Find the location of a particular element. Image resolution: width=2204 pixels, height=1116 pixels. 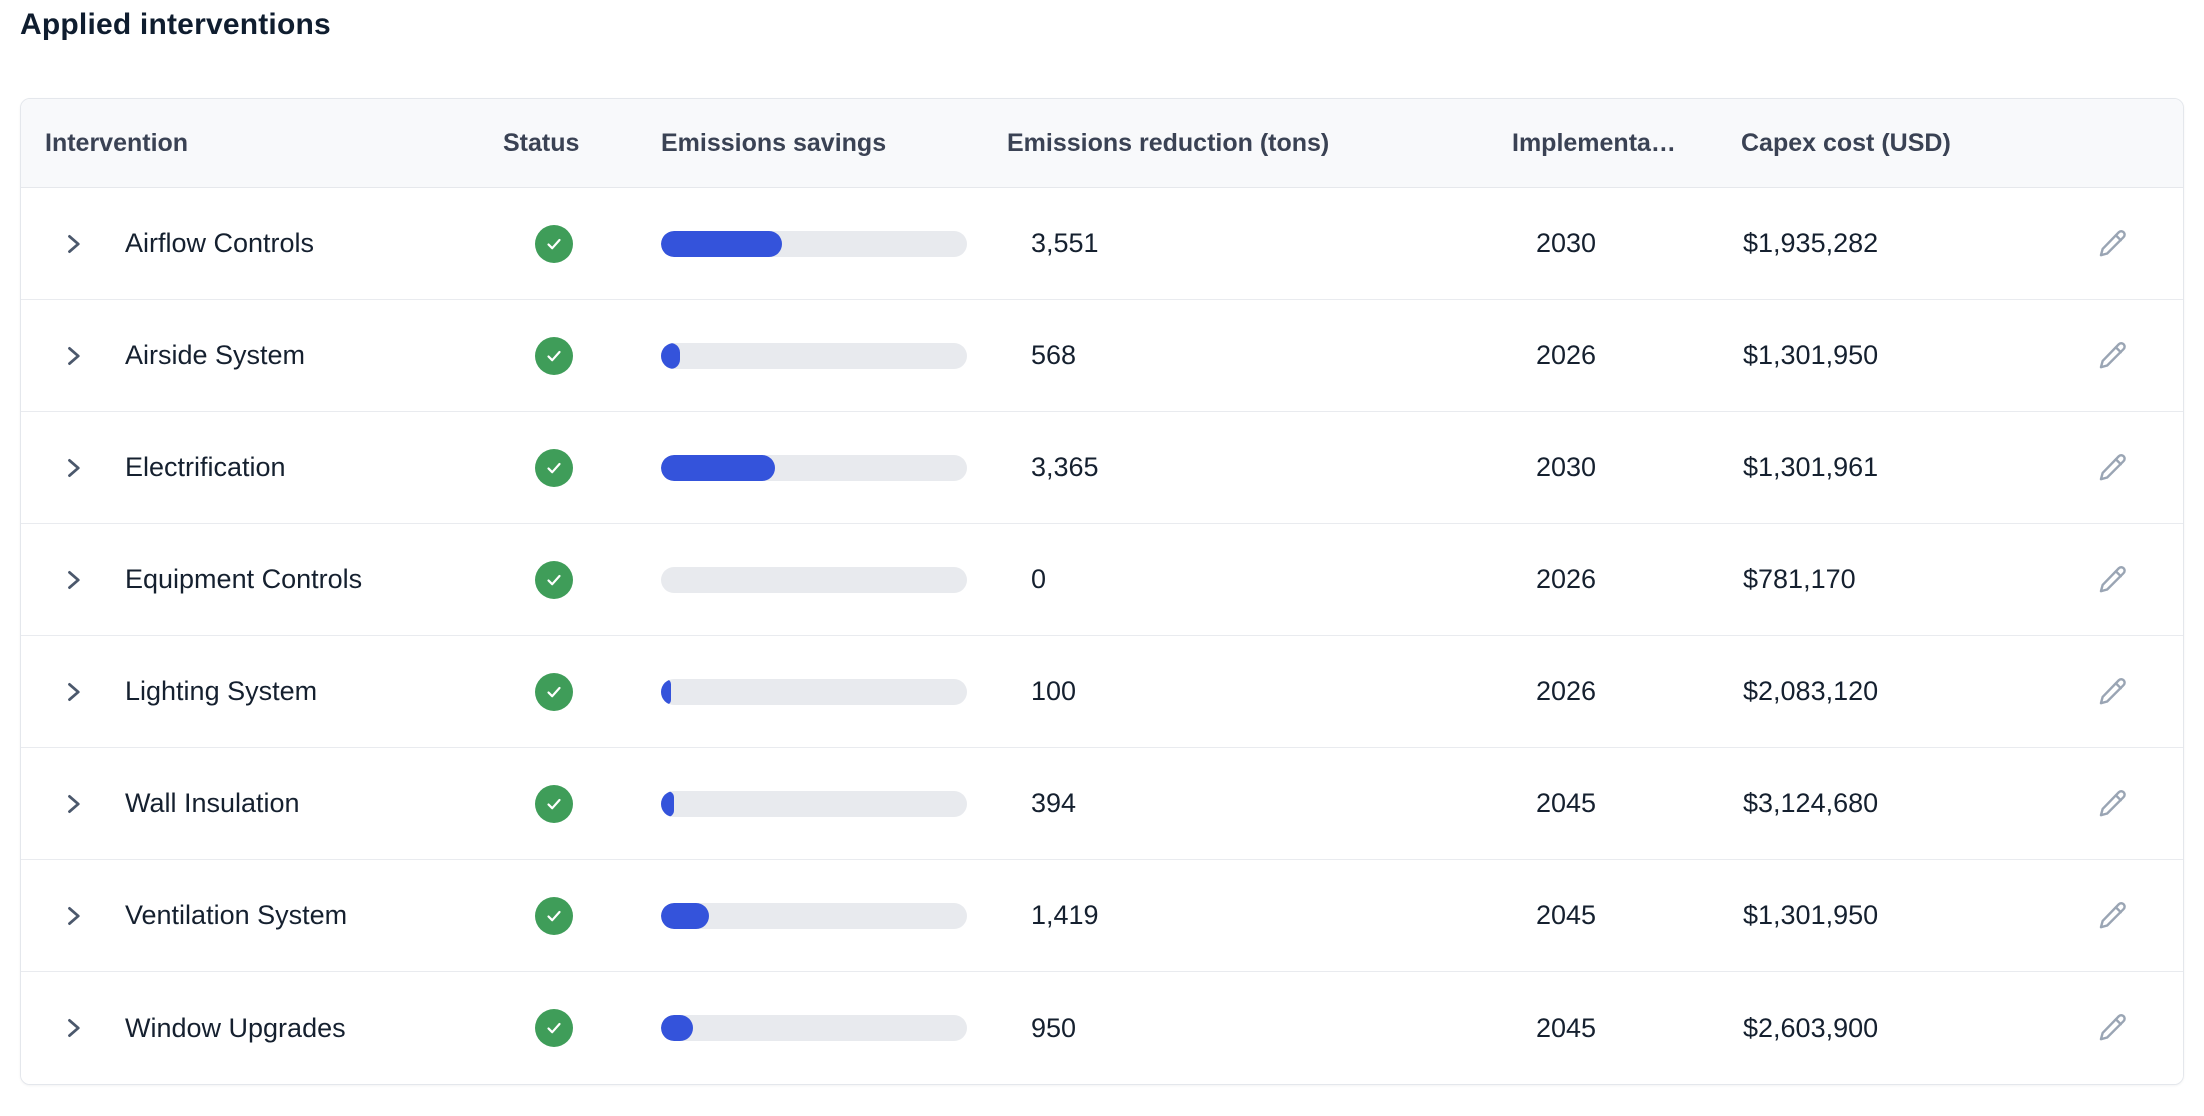

intervention-cell: Lighting System is located at coordinates (252, 692).